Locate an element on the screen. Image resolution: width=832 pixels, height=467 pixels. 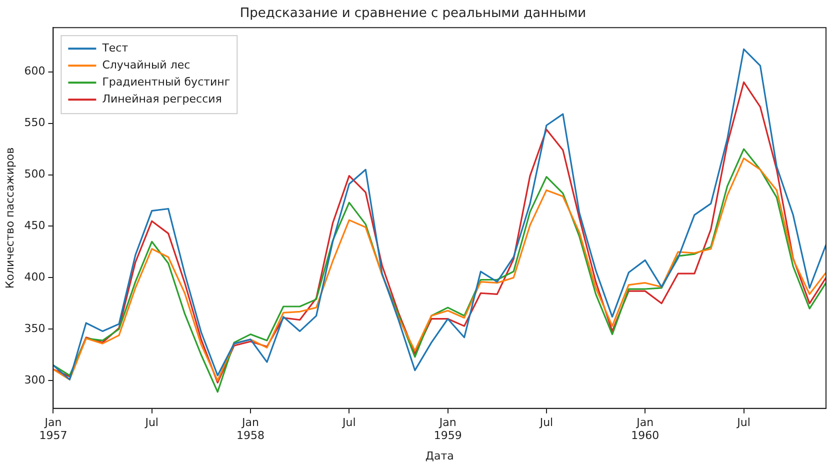
y-axis-title: Количество пассажиров is located at coordinates (9, 218).